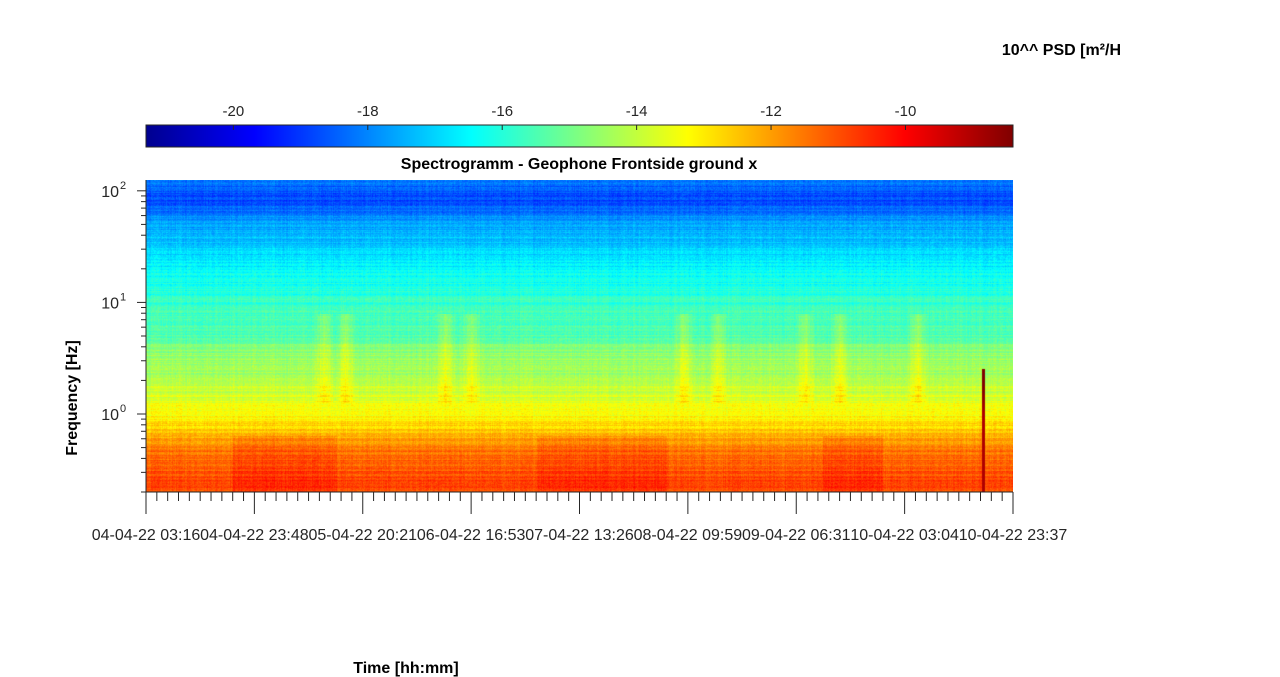 The height and width of the screenshot is (677, 1280). What do you see at coordinates (405, 668) in the screenshot?
I see `x-axis-label: Time [hh:mm]` at bounding box center [405, 668].